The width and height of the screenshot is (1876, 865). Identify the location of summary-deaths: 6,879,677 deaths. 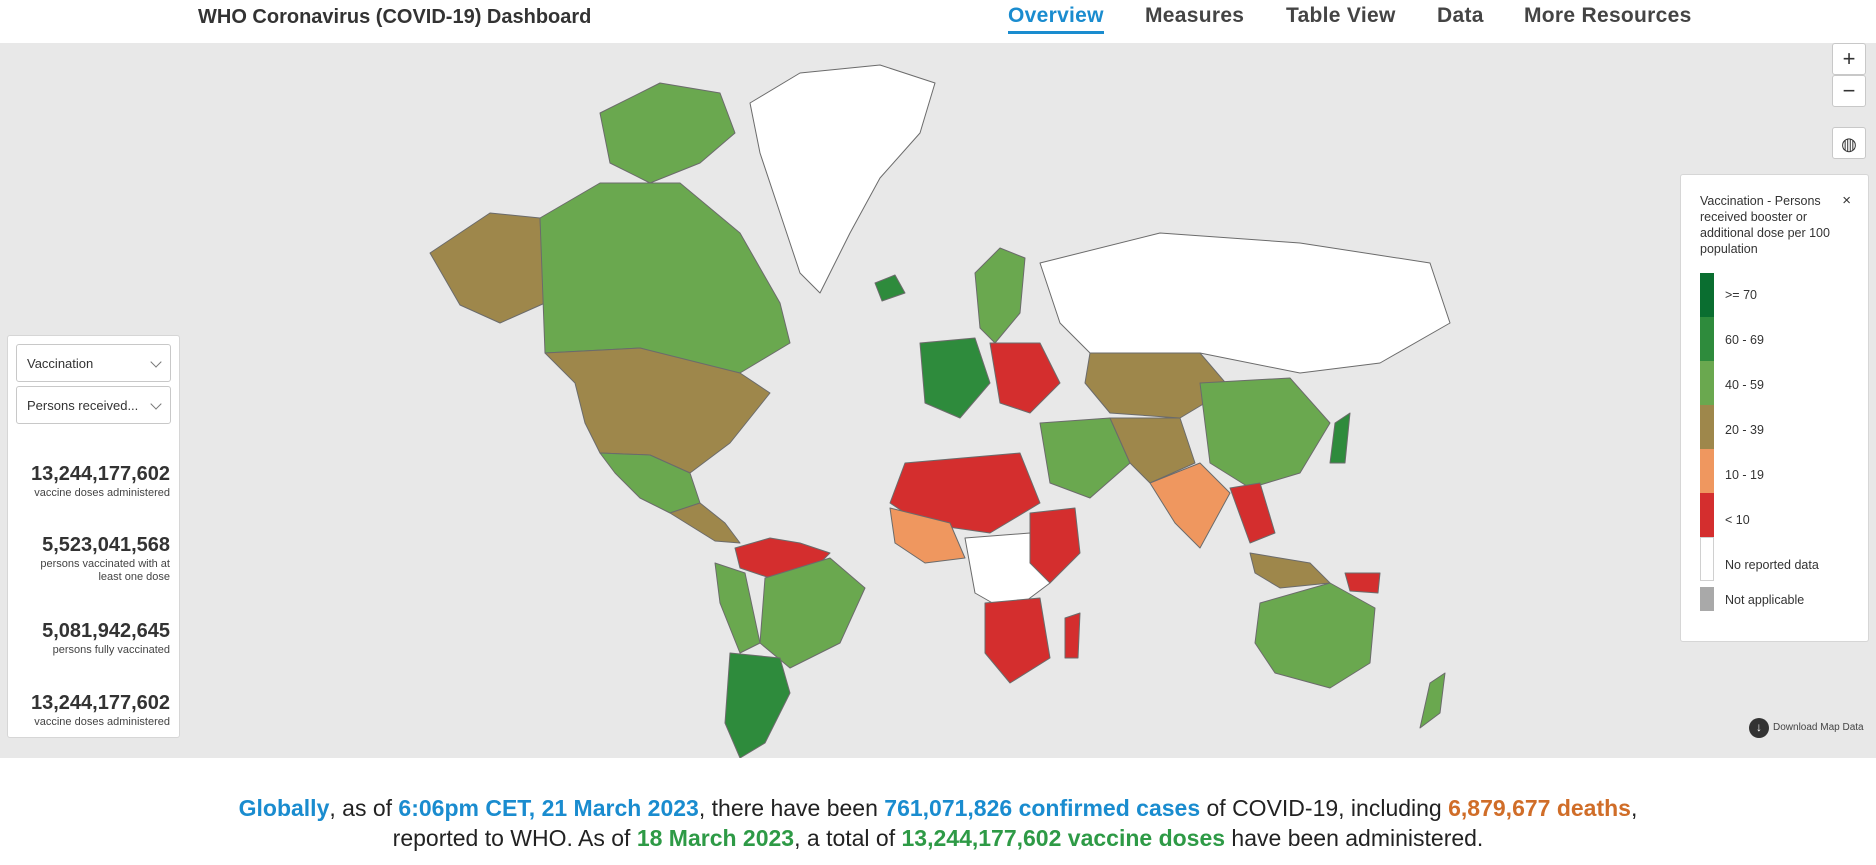
(1539, 808).